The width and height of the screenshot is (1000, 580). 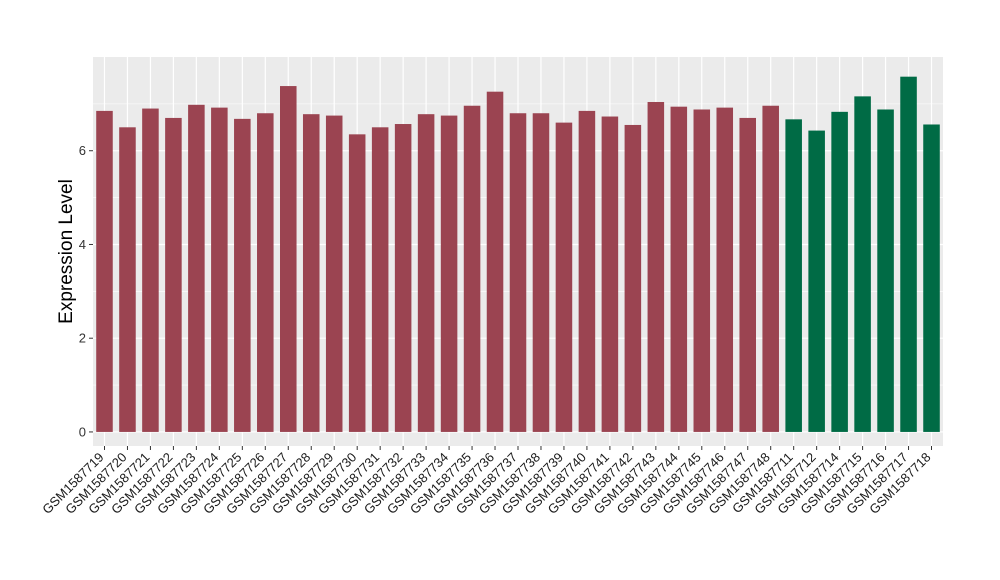 I want to click on y-tick-label: 2, so click(x=82, y=338).